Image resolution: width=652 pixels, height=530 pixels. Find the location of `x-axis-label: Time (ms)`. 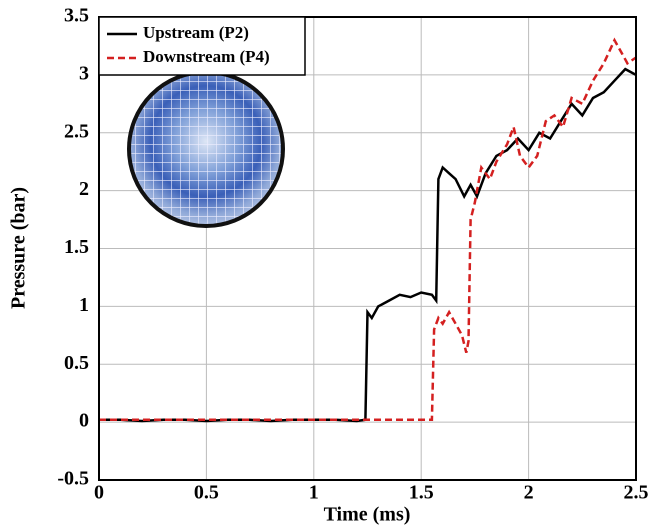

x-axis-label: Time (ms) is located at coordinates (367, 515).